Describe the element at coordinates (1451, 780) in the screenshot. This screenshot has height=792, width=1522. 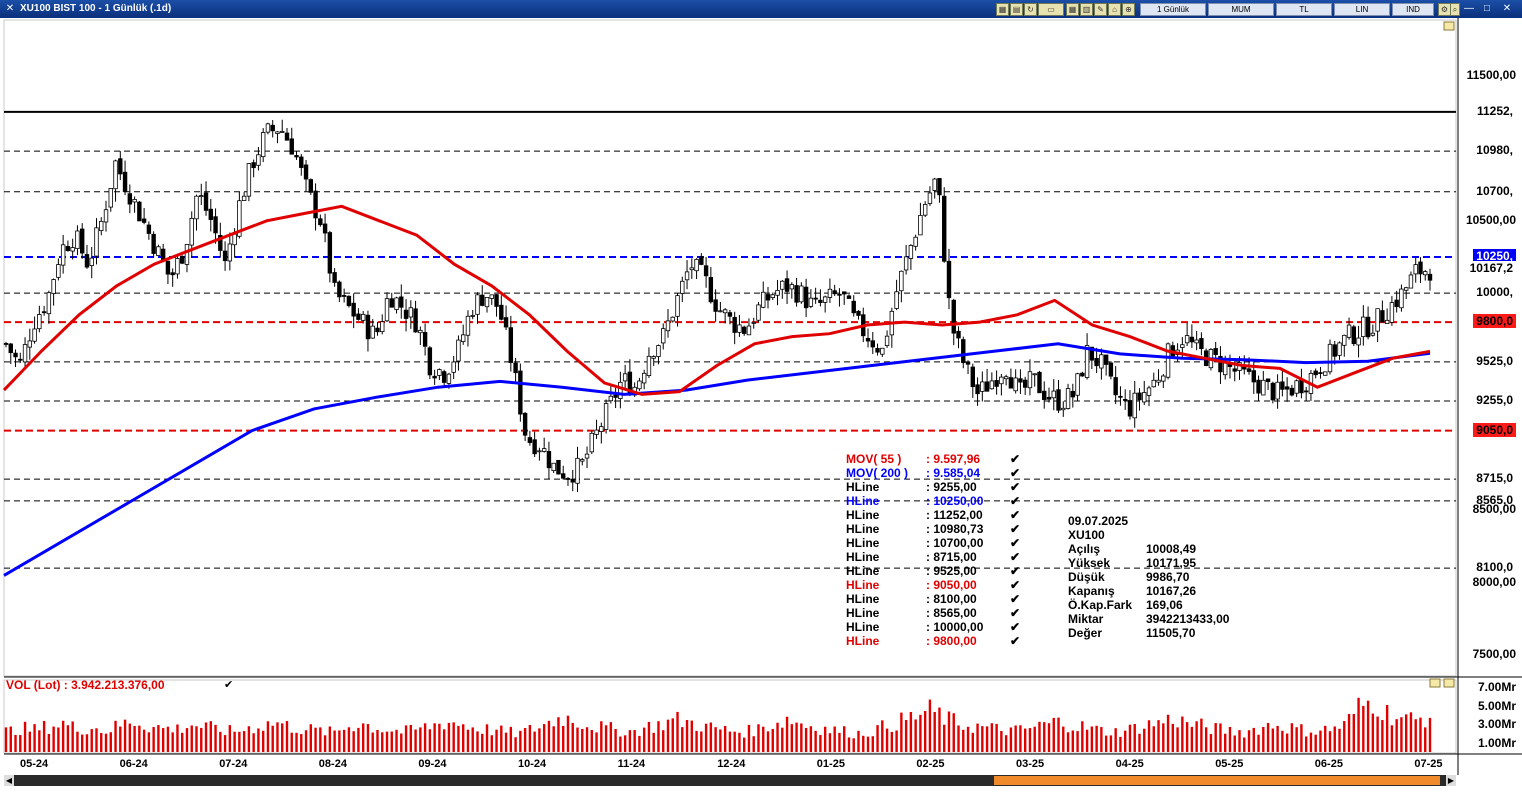
I see `scroll-right-icon: ▶` at that location.